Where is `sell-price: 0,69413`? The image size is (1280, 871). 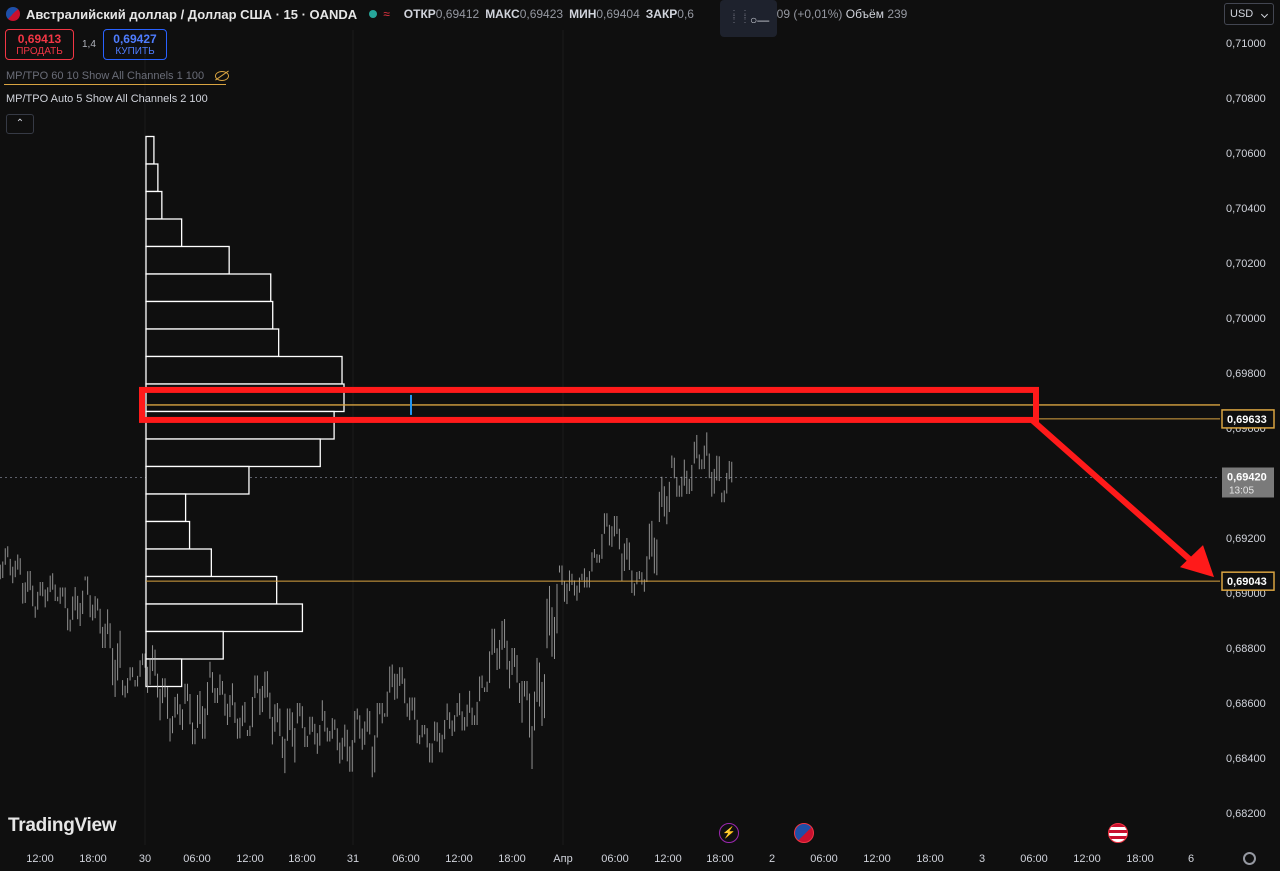
sell-price: 0,69413 is located at coordinates (39, 39).